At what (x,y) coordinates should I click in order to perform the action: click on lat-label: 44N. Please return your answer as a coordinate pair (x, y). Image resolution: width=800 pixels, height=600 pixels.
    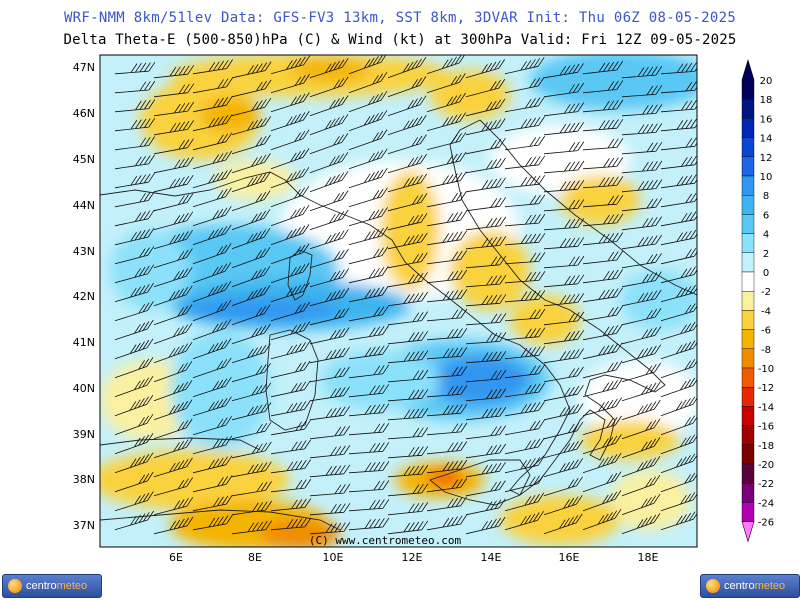
    Looking at the image, I should click on (84, 205).